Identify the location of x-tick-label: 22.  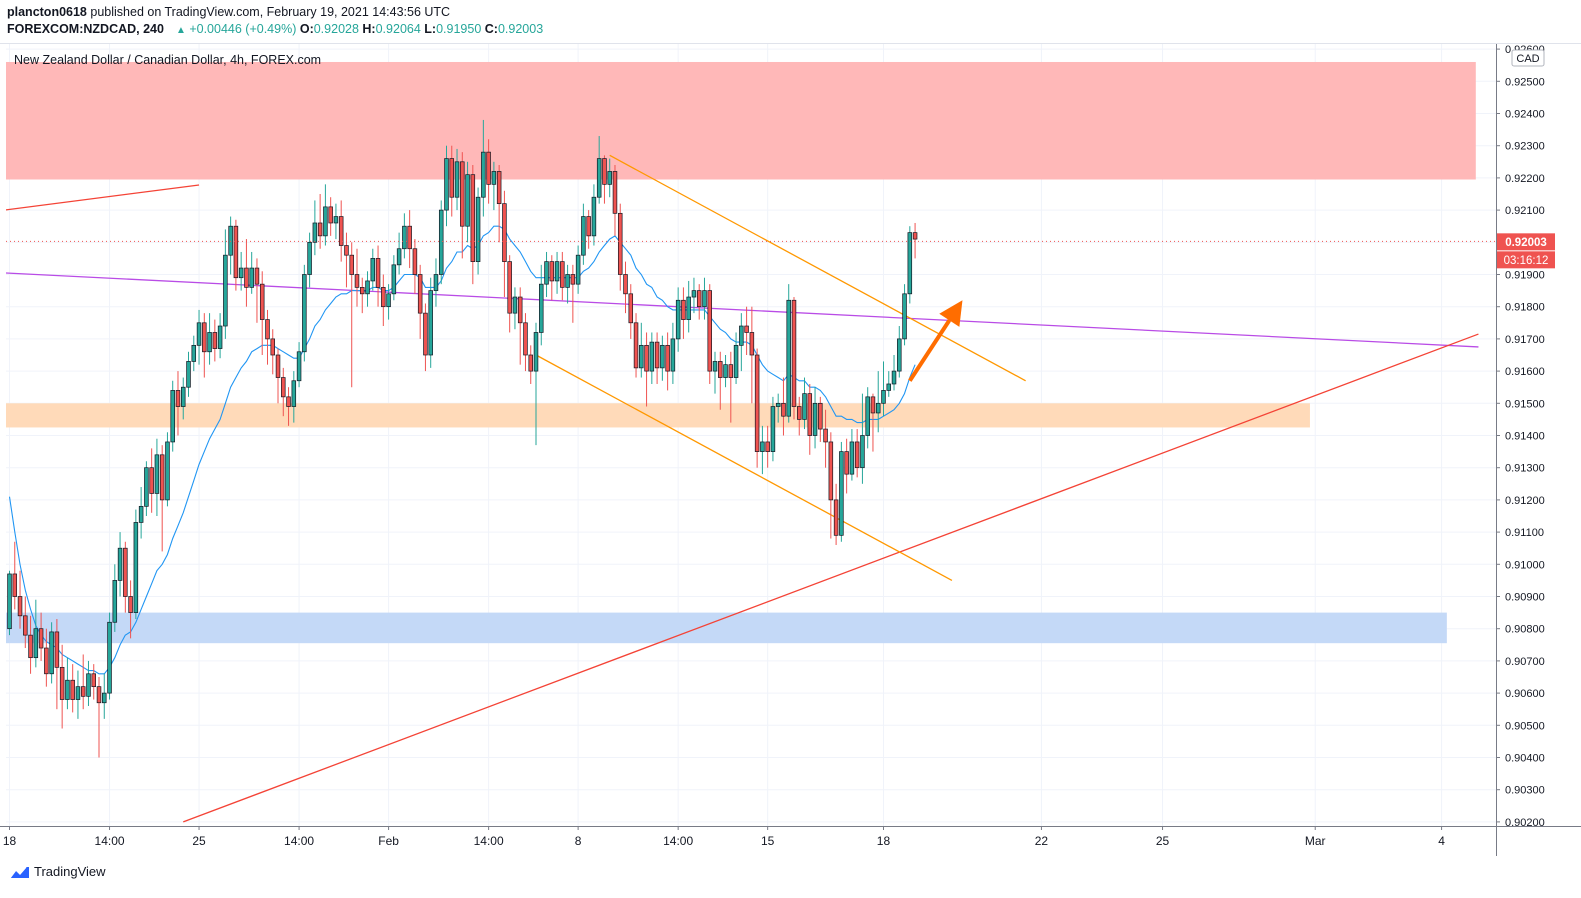
(1042, 841).